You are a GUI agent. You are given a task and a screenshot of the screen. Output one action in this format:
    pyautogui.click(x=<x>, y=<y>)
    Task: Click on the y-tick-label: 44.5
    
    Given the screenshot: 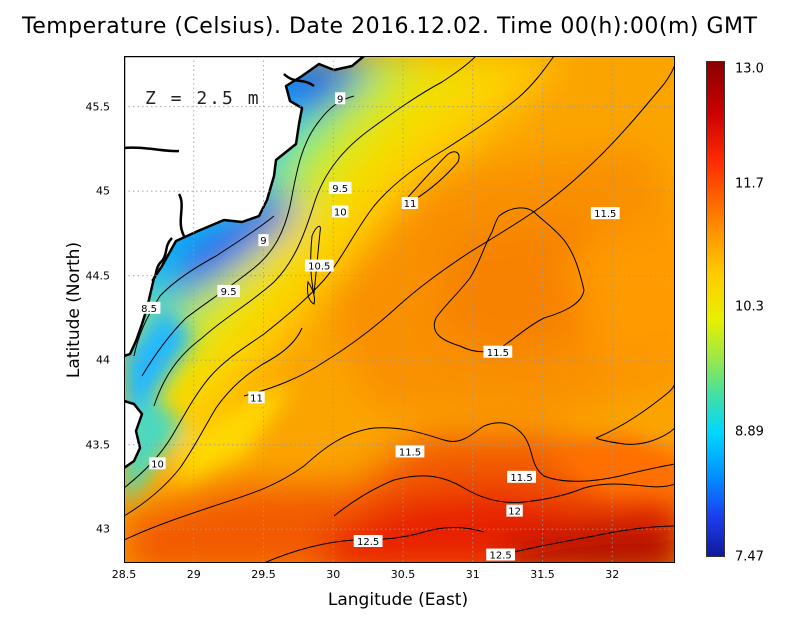 What is the action you would take?
    pyautogui.click(x=98, y=276)
    